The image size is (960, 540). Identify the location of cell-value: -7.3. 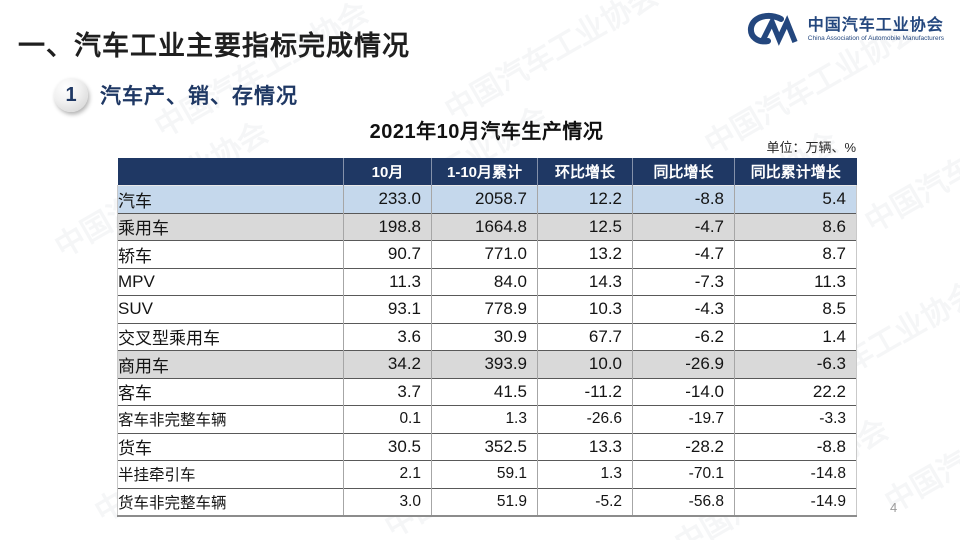
(683, 282).